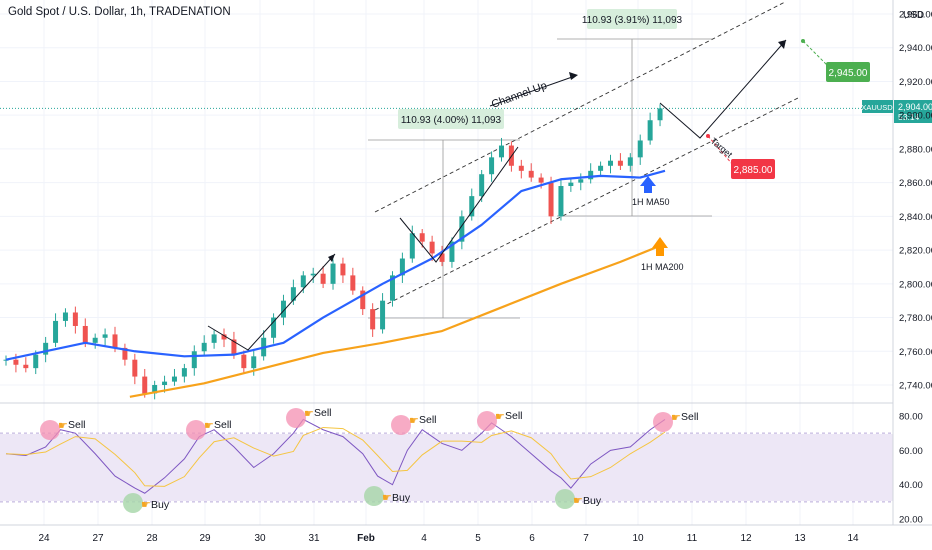 The image size is (932, 550). I want to click on target-down-dot, so click(708, 136).